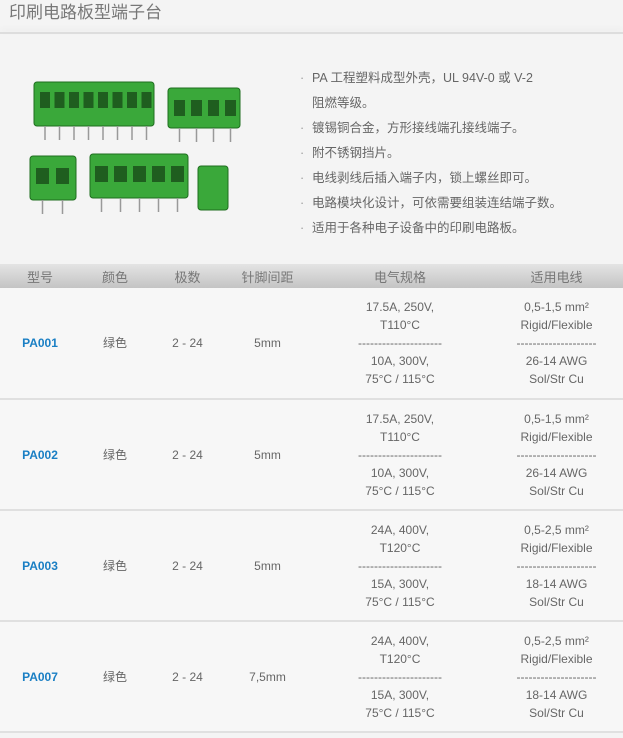 This screenshot has height=738, width=623. I want to click on feature-item: · 适用于各种电子设备中的印刷电路板。, so click(460, 228).